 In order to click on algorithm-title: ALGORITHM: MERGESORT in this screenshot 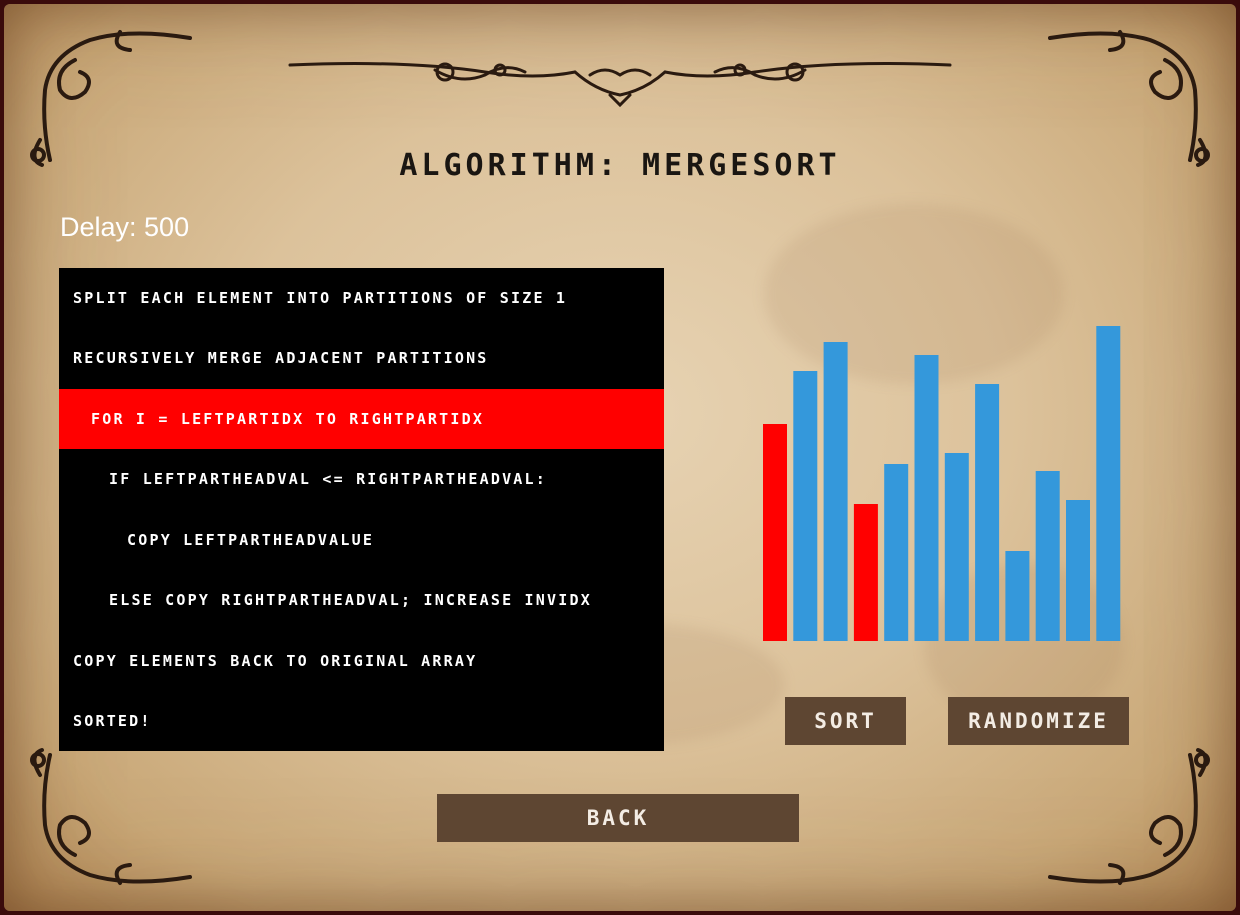, I will do `click(620, 165)`.